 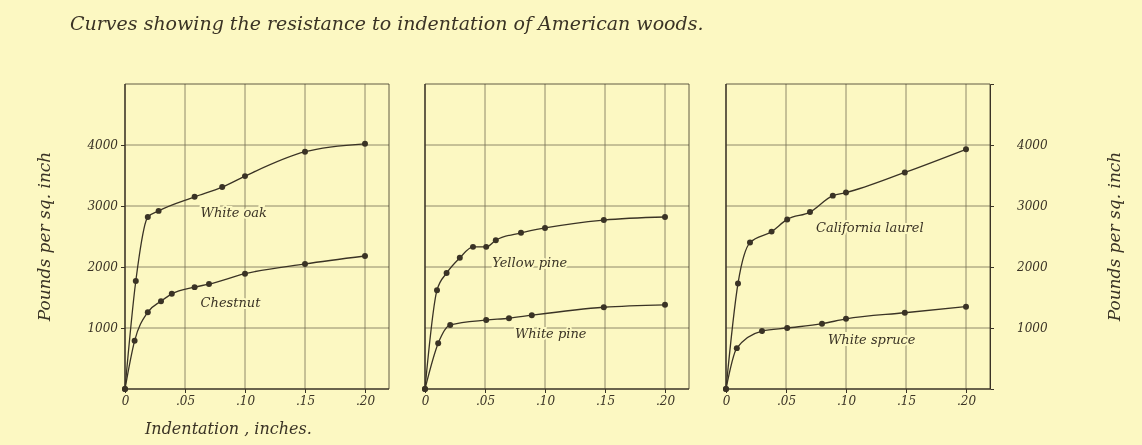 What do you see at coordinates (102, 145) in the screenshot?
I see `y-tick-label: 4000` at bounding box center [102, 145].